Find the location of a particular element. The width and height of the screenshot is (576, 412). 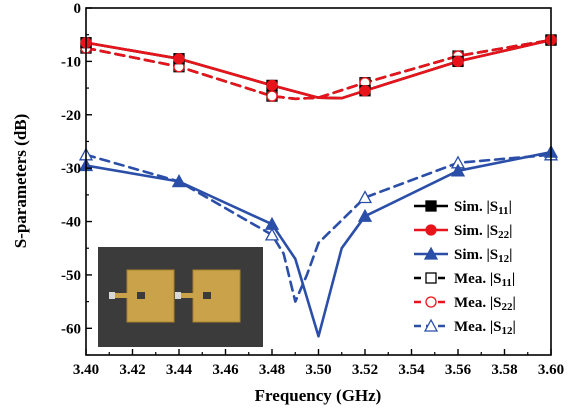

x-tick-label: 3.60 is located at coordinates (551, 370).